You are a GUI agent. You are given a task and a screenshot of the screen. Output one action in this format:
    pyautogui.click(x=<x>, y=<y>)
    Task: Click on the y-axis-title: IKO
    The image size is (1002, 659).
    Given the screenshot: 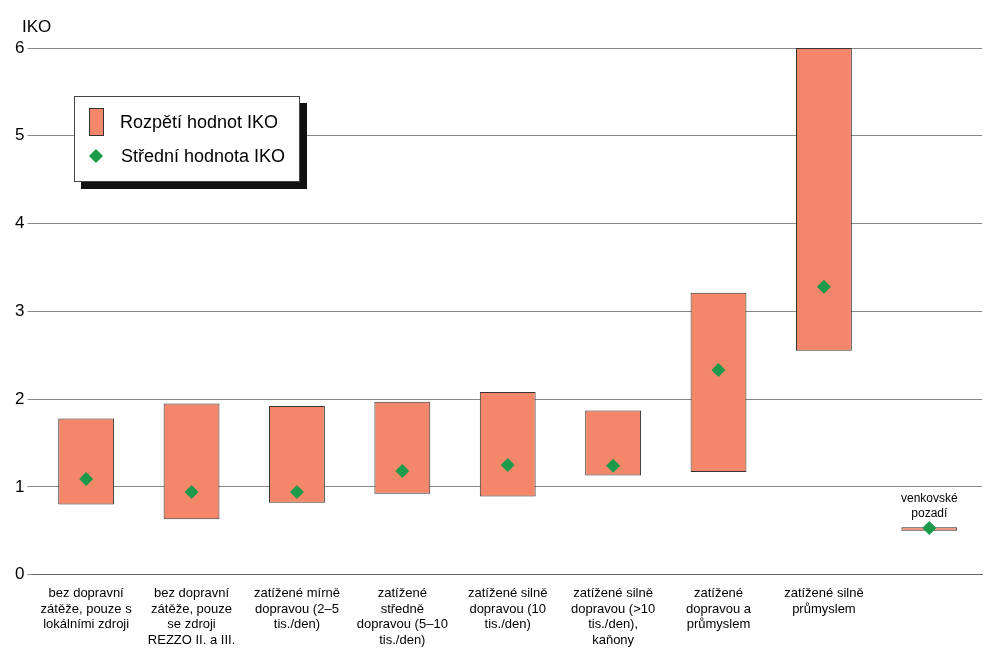 What is the action you would take?
    pyautogui.click(x=37, y=27)
    